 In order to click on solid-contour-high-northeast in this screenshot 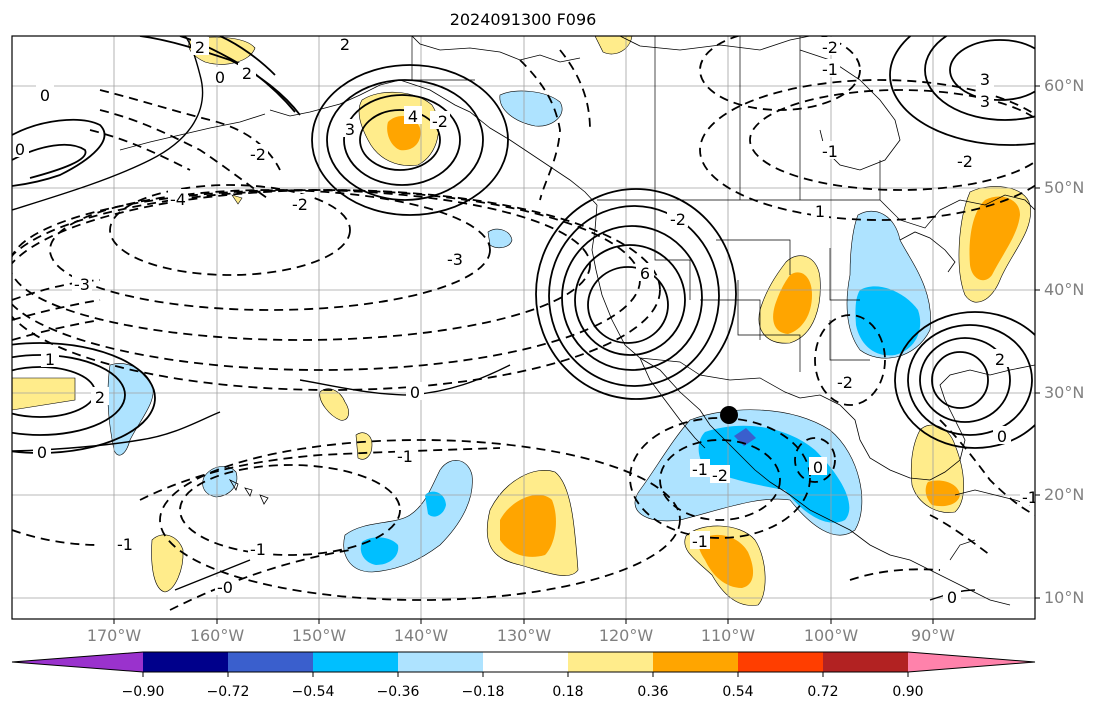, I will do `click(992, 70)`.